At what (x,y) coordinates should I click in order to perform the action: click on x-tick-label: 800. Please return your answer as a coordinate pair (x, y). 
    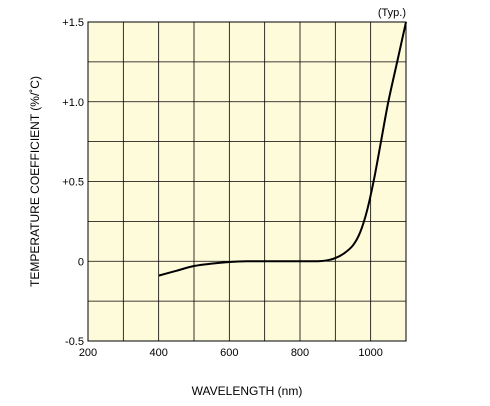
    Looking at the image, I should click on (300, 353).